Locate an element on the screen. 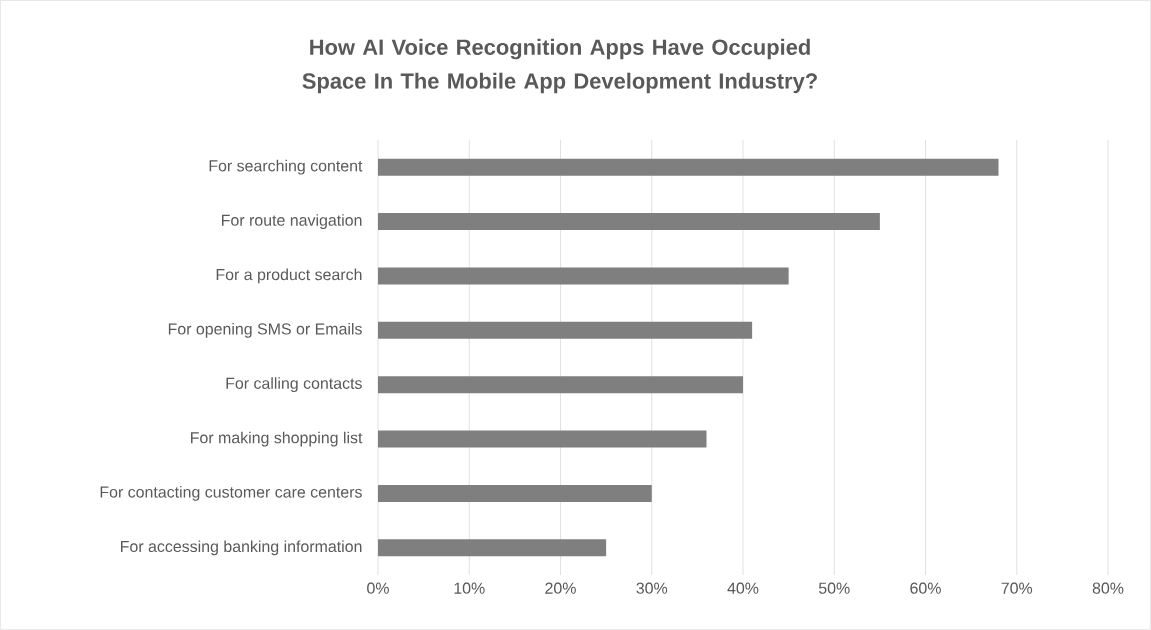  y-tick-label: For searching content is located at coordinates (286, 167).